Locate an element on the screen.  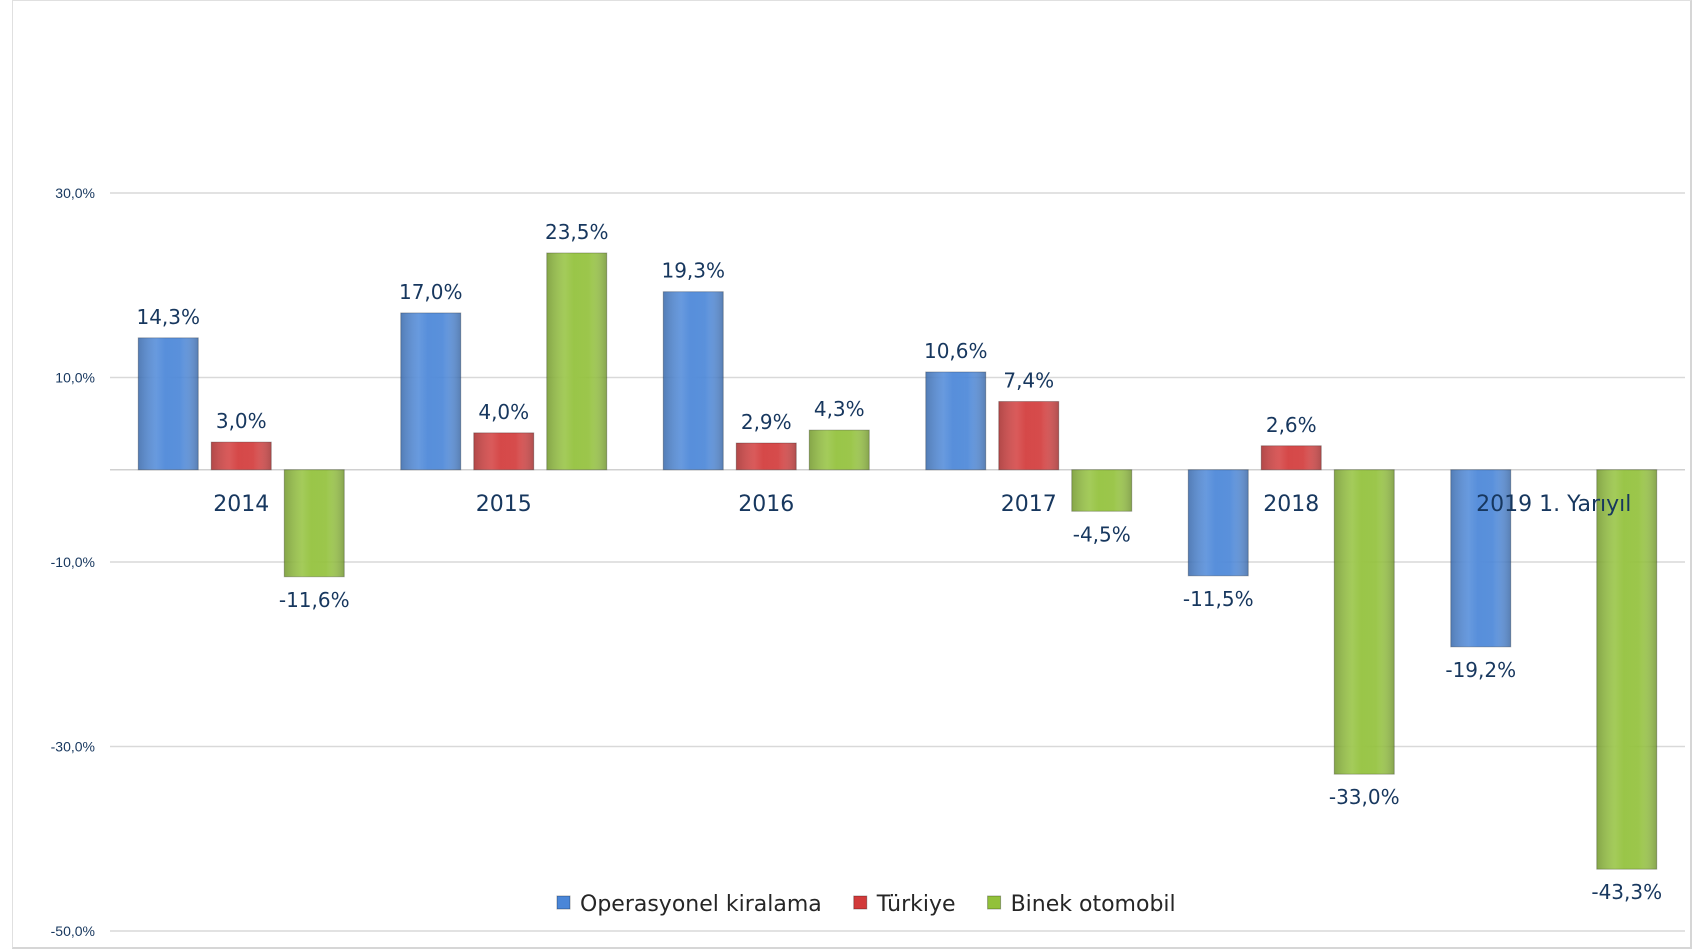
data-label: 19,3% is located at coordinates (693, 271).